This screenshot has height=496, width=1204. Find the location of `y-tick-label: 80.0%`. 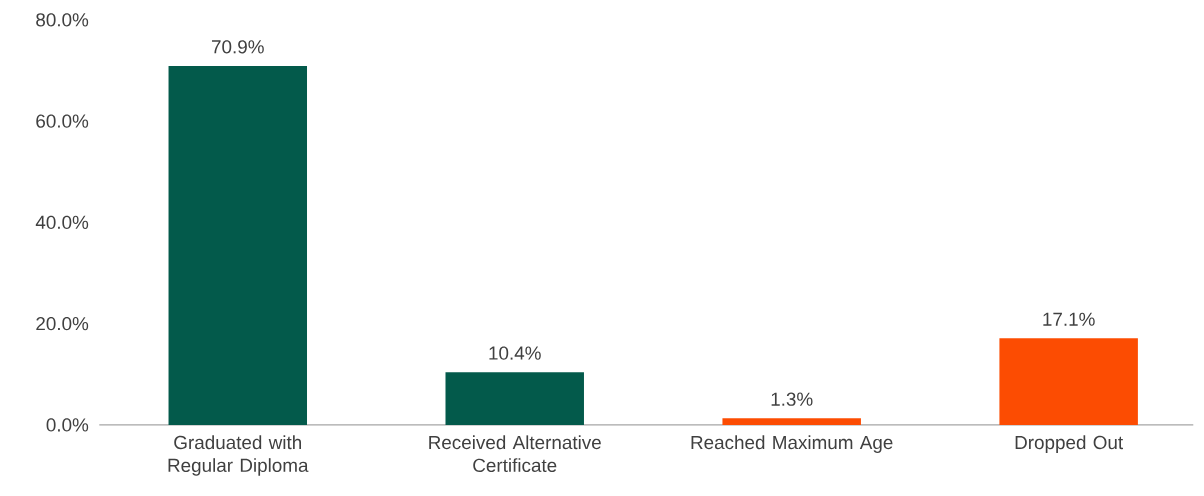

y-tick-label: 80.0% is located at coordinates (62, 20).